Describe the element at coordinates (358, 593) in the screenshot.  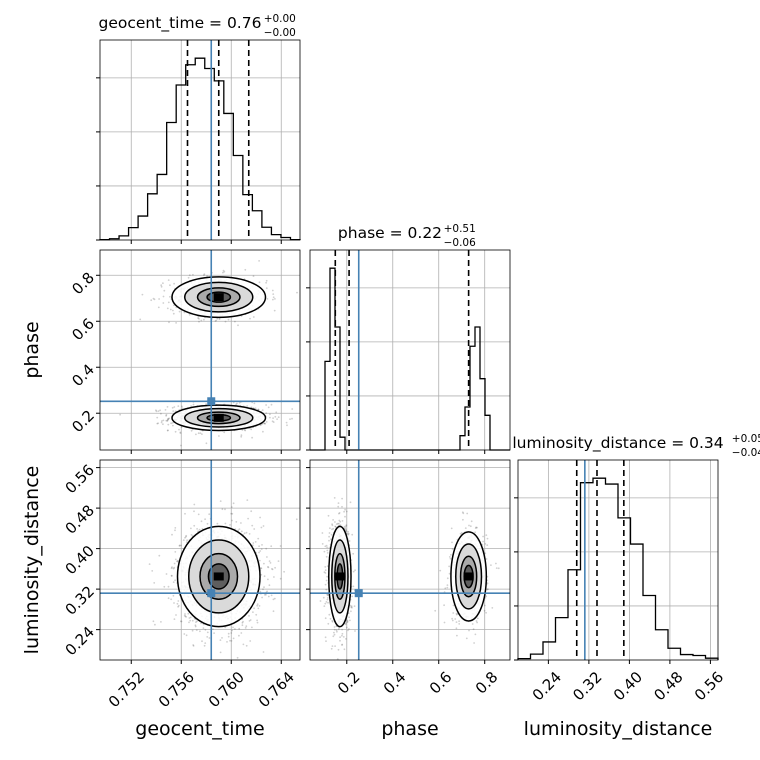
I see `truth-marker` at that location.